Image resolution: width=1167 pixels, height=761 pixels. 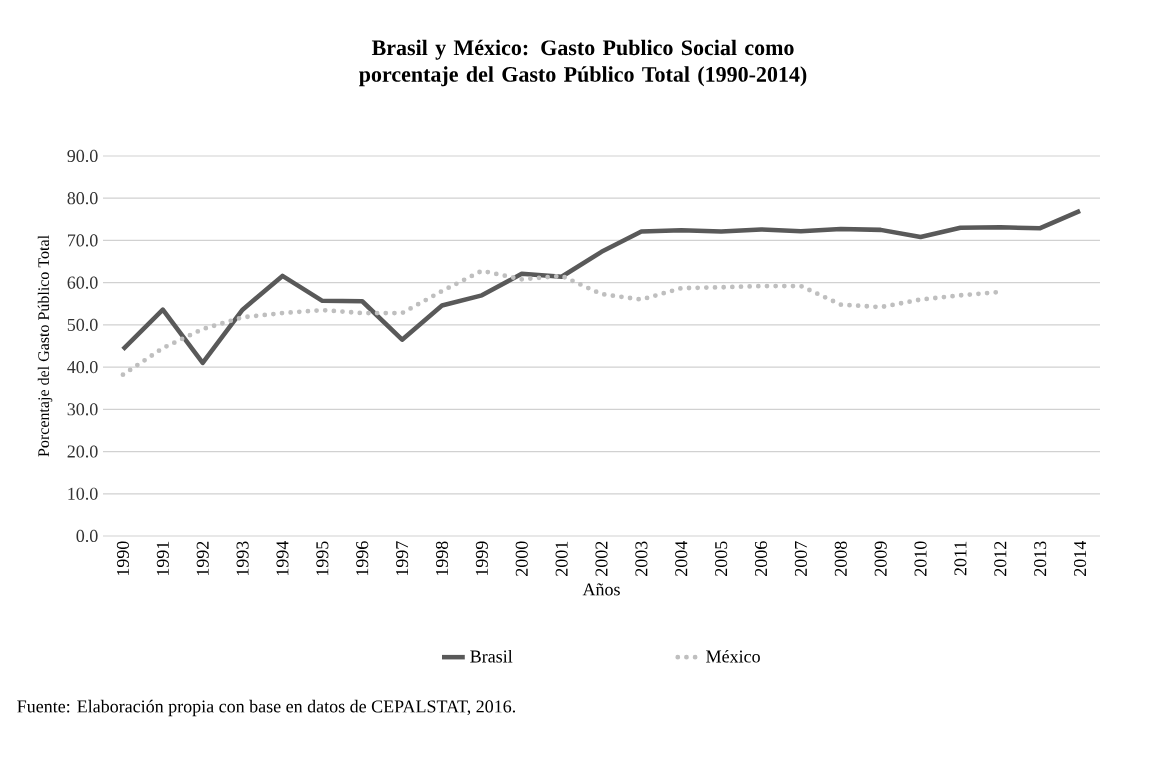 What do you see at coordinates (1000, 558) in the screenshot?
I see `x-tick-label: 2012` at bounding box center [1000, 558].